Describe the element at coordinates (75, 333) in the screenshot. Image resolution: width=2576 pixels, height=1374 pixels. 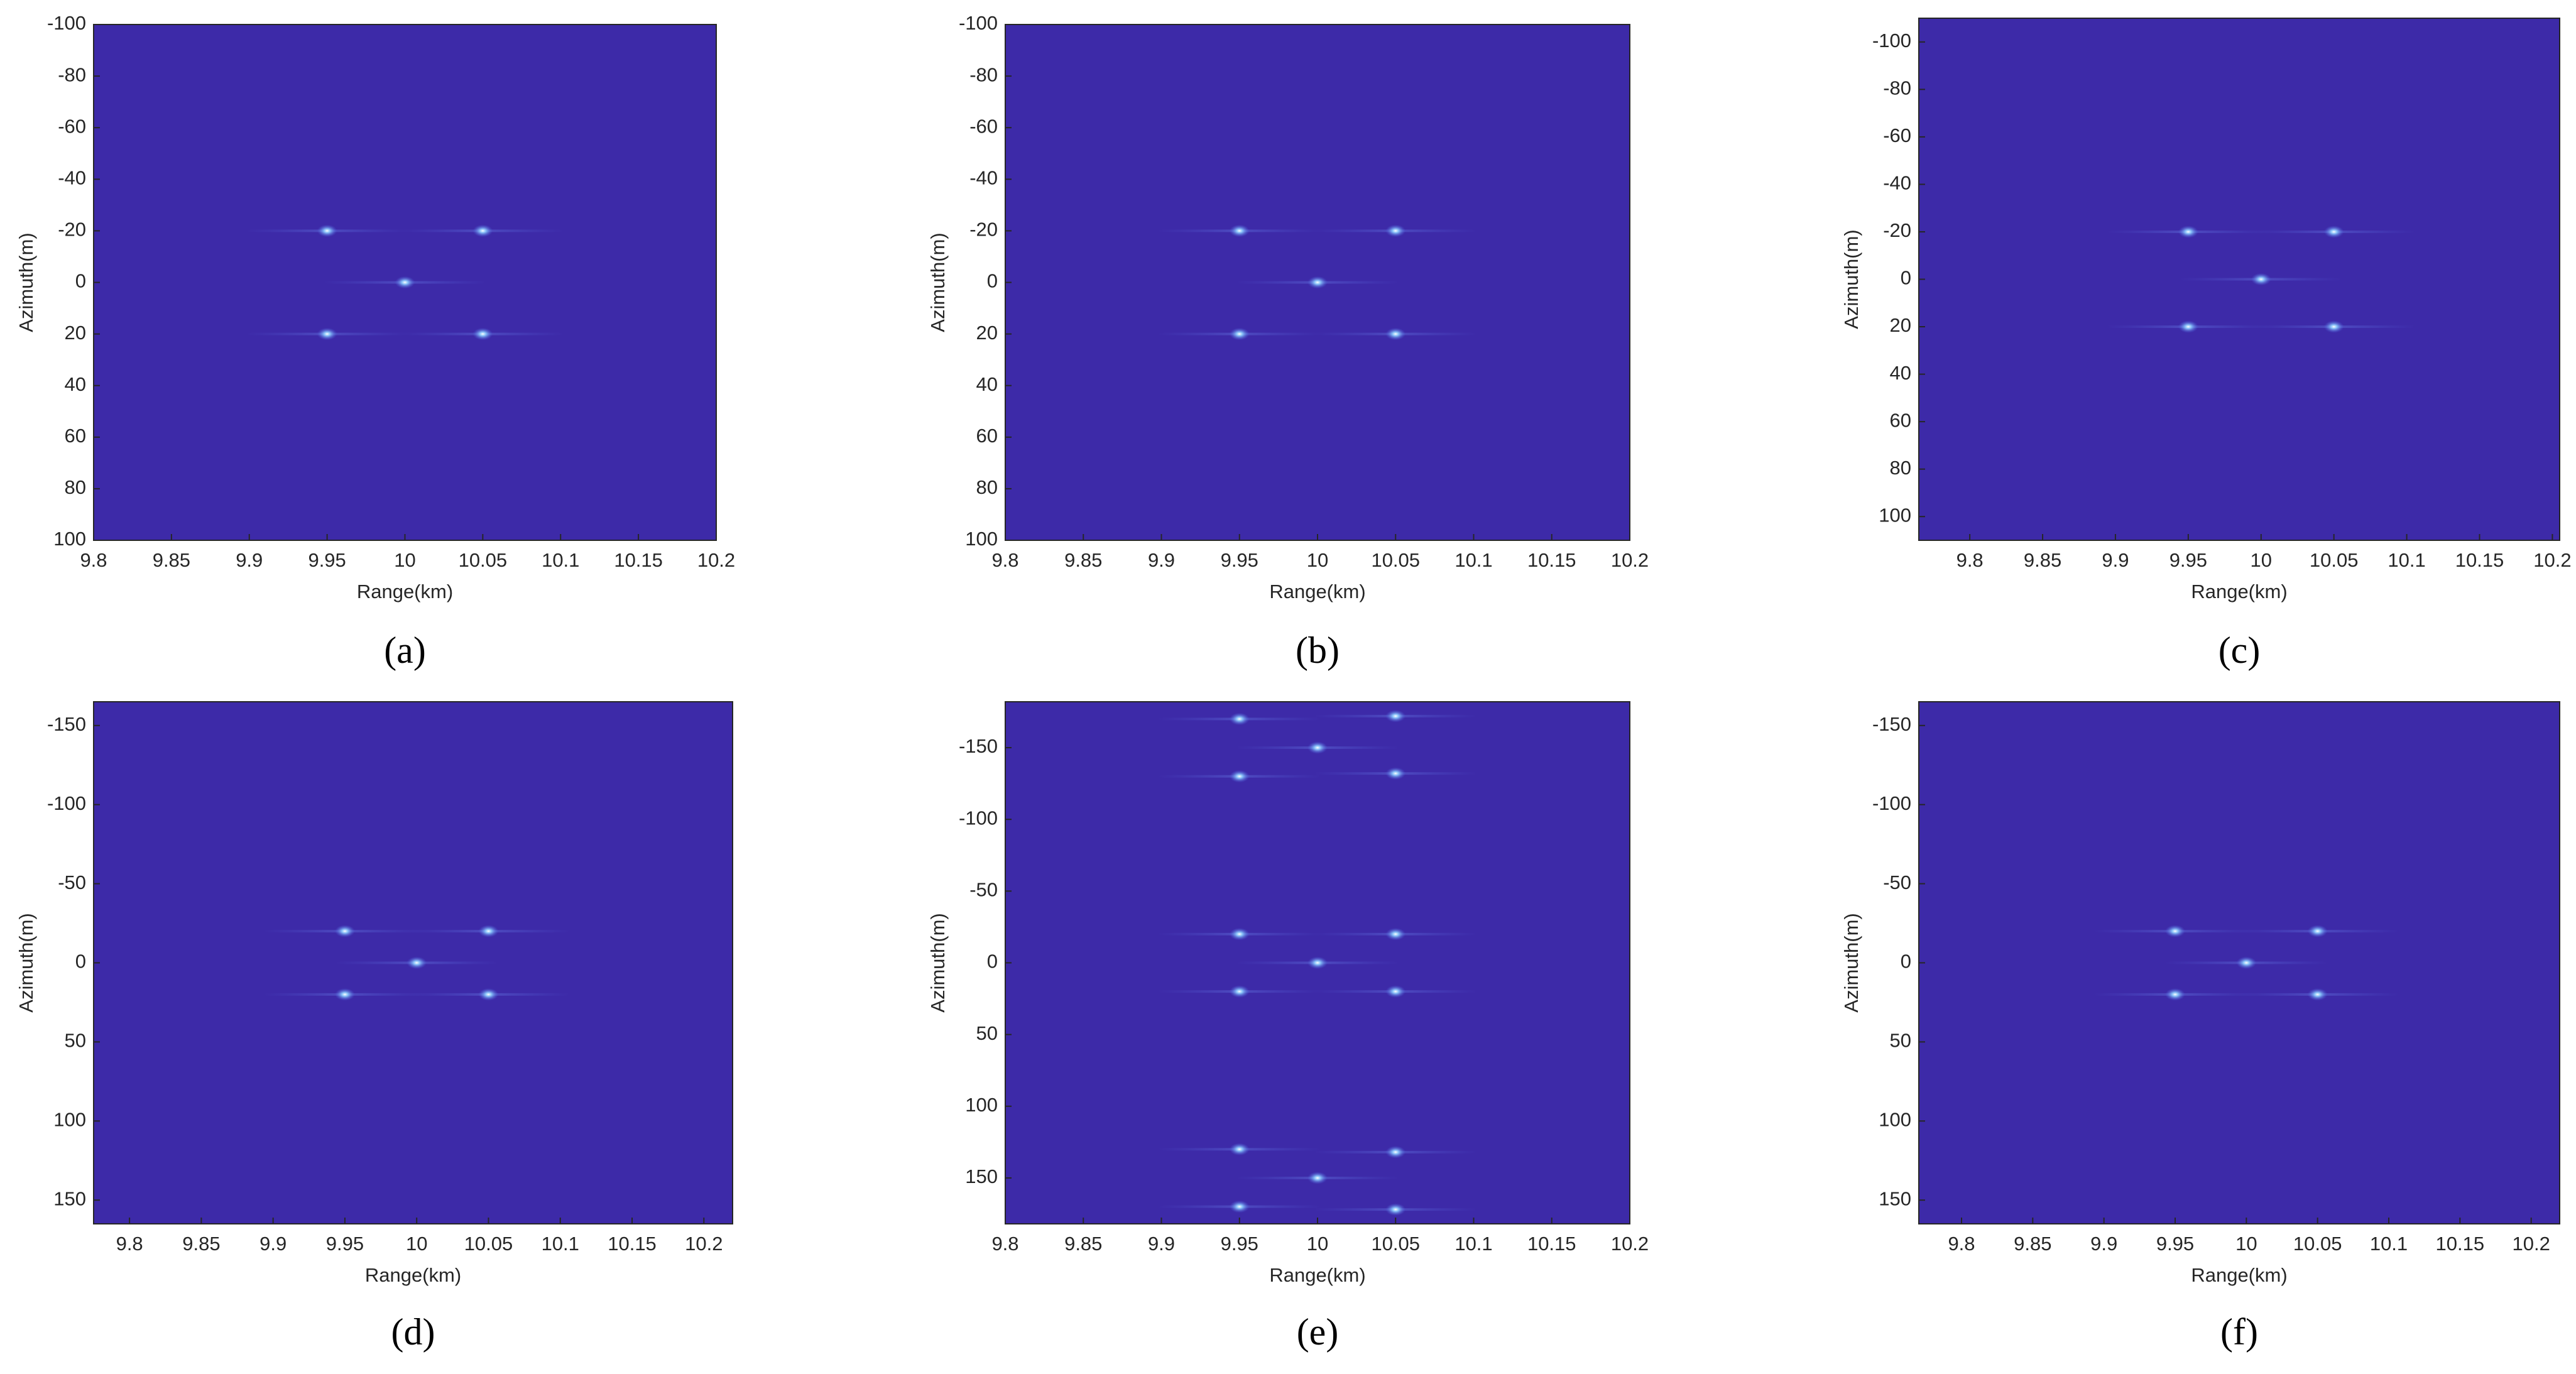
I see `y-tick-label: 20` at that location.